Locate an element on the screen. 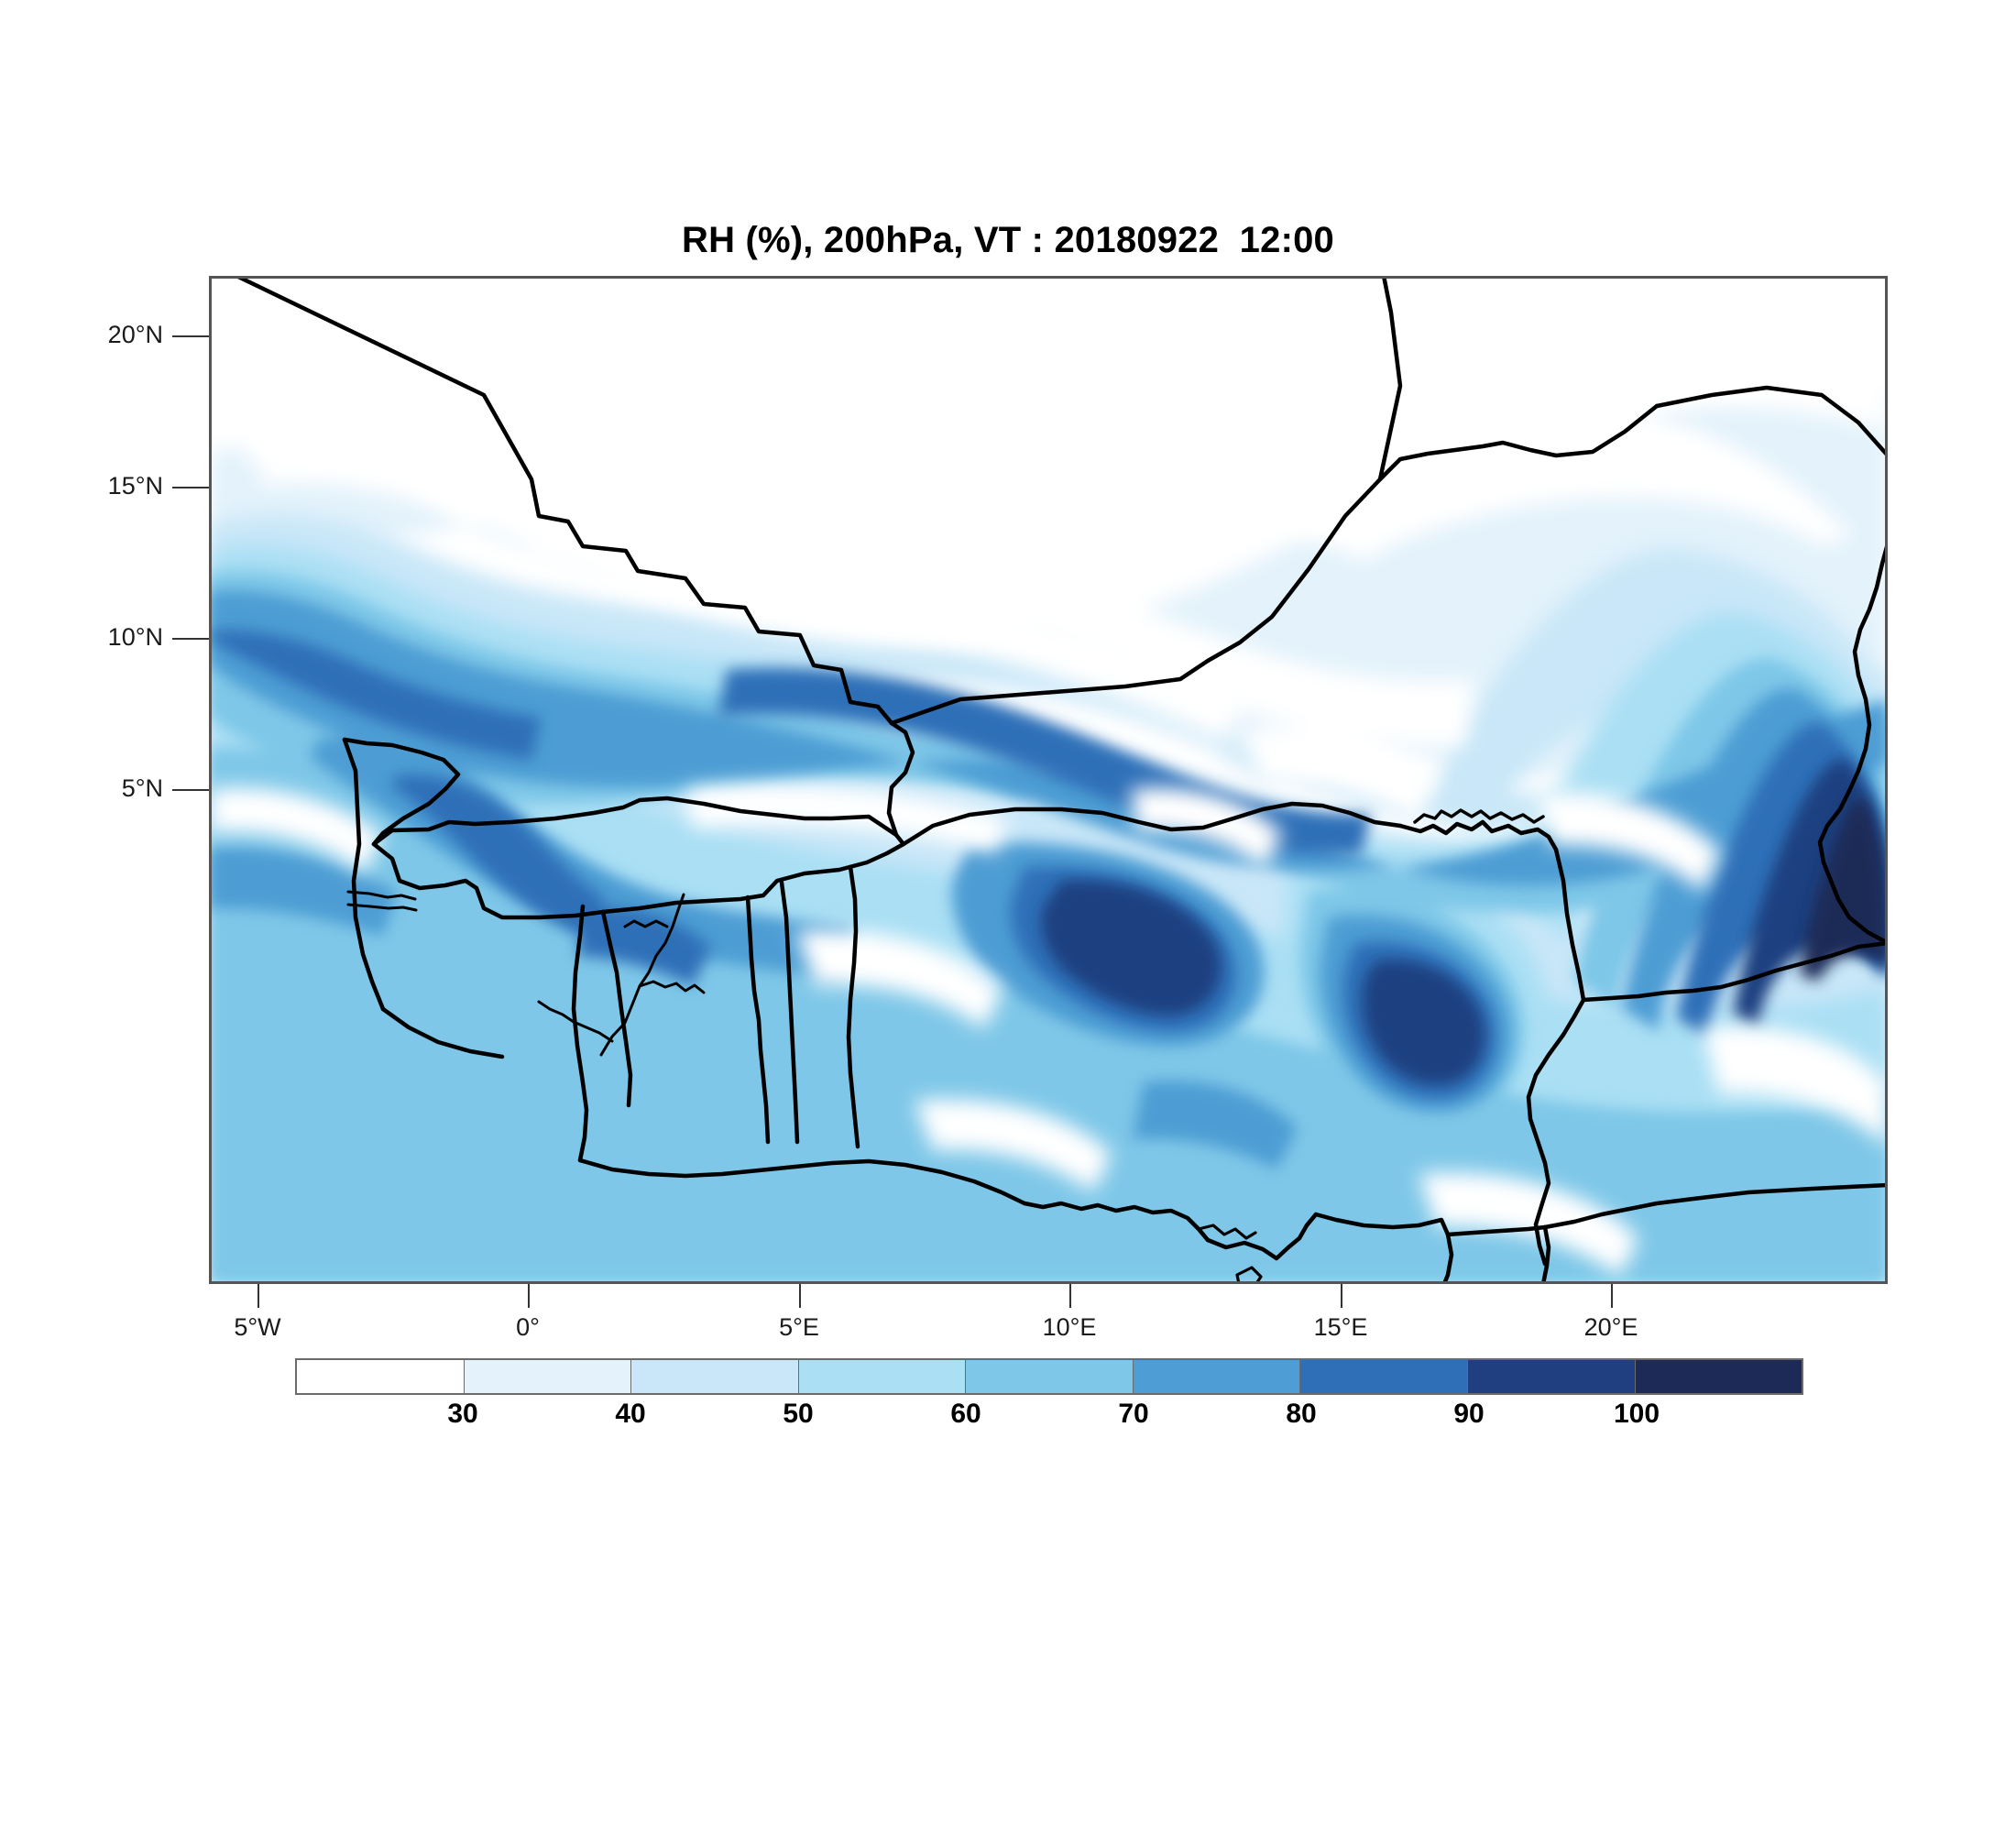 The height and width of the screenshot is (1833, 2016). lon-label-15E: 15°E is located at coordinates (1340, 1327).